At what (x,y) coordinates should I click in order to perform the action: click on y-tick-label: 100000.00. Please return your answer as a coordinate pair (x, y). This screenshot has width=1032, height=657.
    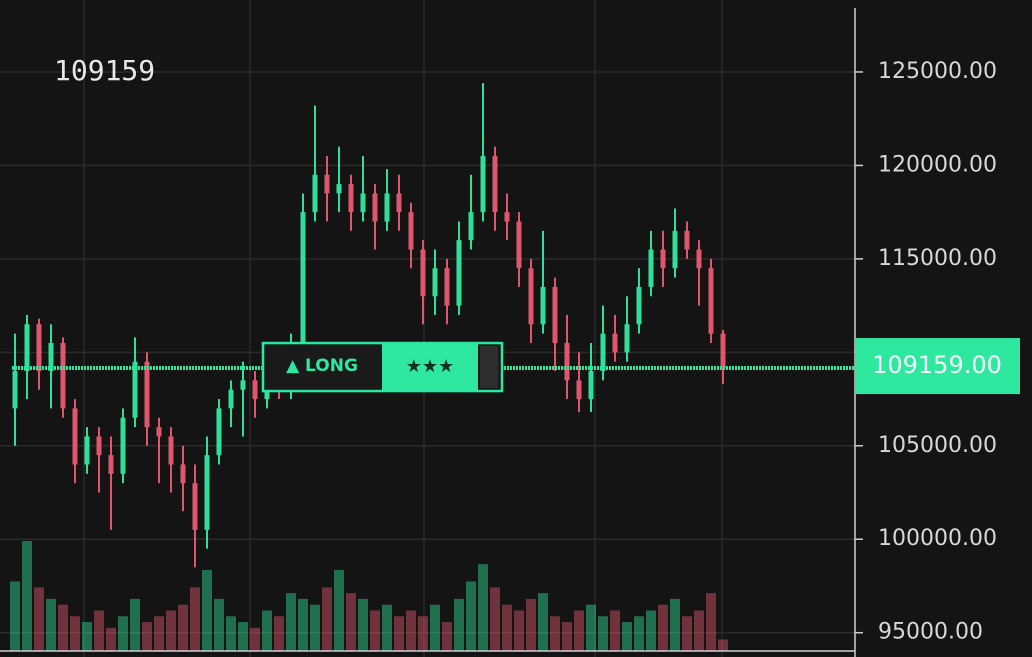
    Looking at the image, I should click on (937, 538).